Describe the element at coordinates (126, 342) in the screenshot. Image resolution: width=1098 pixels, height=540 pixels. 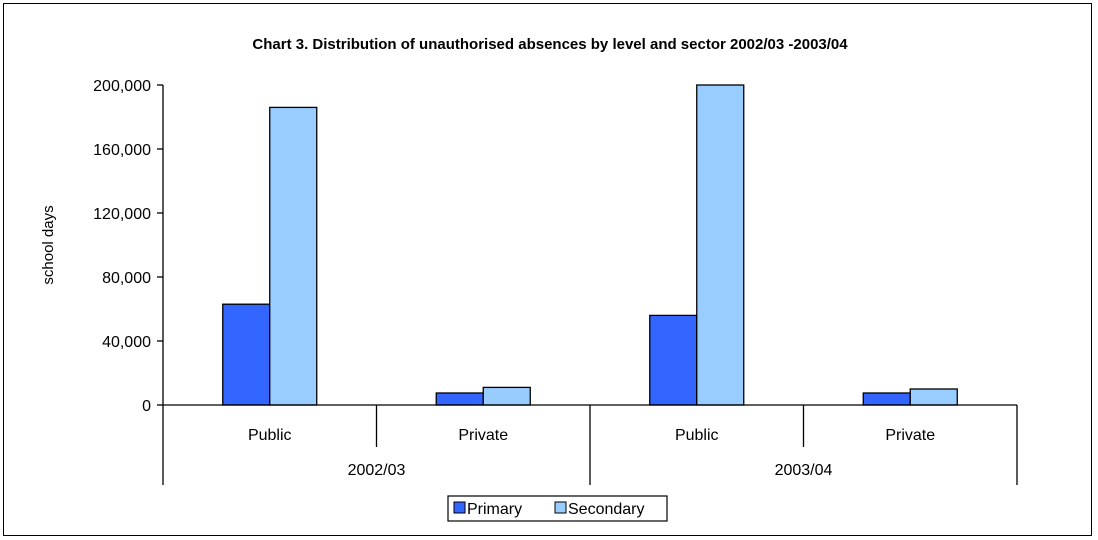
I see `y-tick-label: 40,000` at that location.